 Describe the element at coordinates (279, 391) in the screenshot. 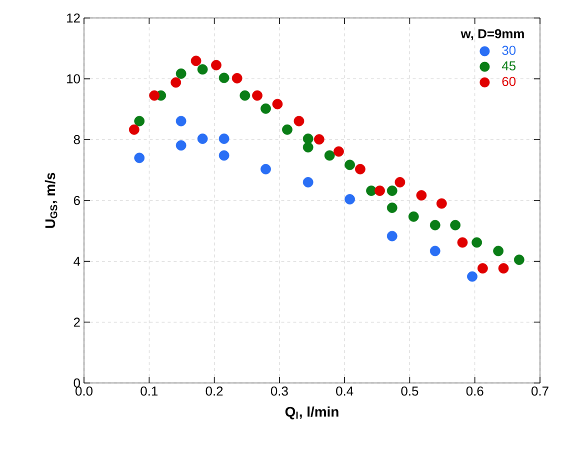

I see `x-tick-label: 0.3` at that location.